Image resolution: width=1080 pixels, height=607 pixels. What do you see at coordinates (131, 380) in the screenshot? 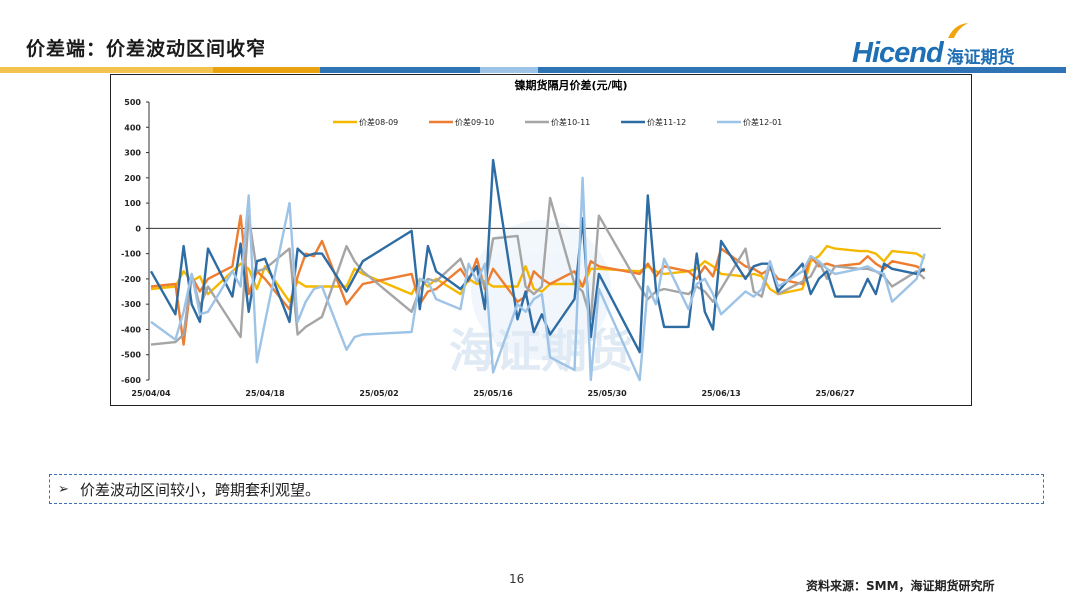
I see `y-tick-label: -600` at bounding box center [131, 380].